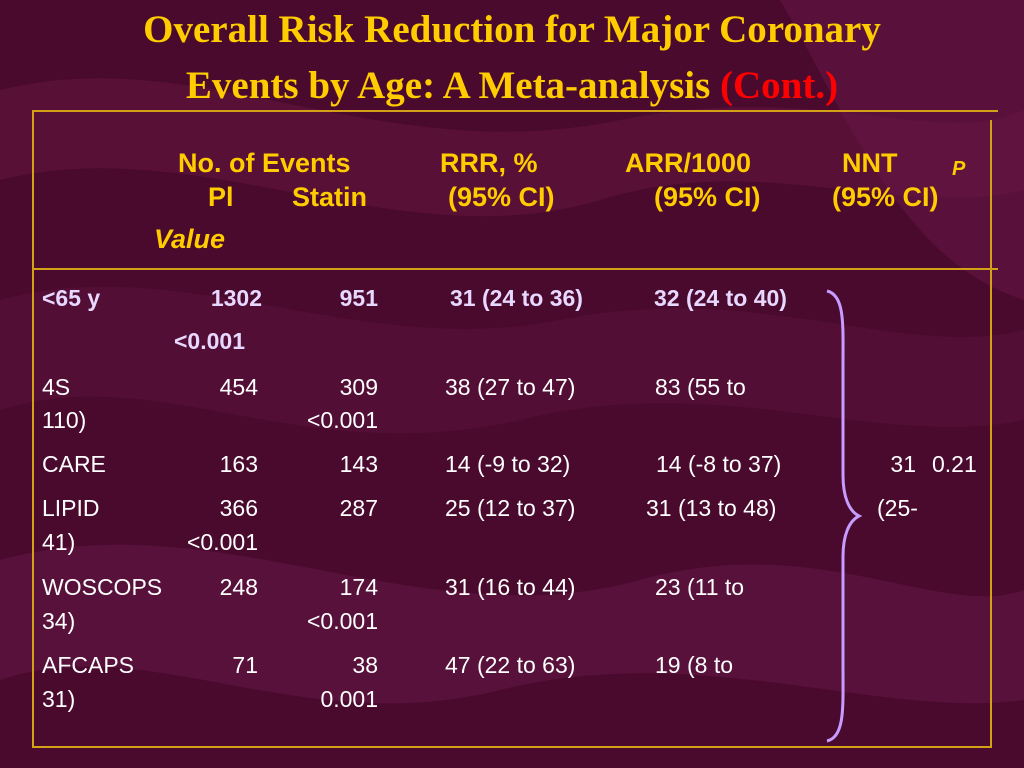  I want to click on title-cont: (Cont.), so click(779, 85).